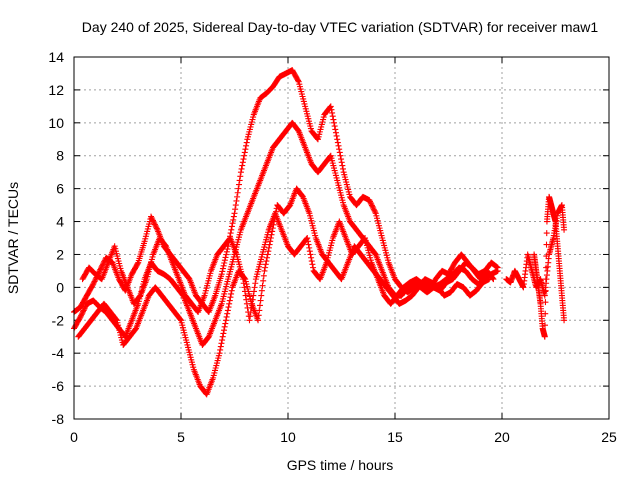  What do you see at coordinates (58, 353) in the screenshot?
I see `y-tick-label-2: -4` at bounding box center [58, 353].